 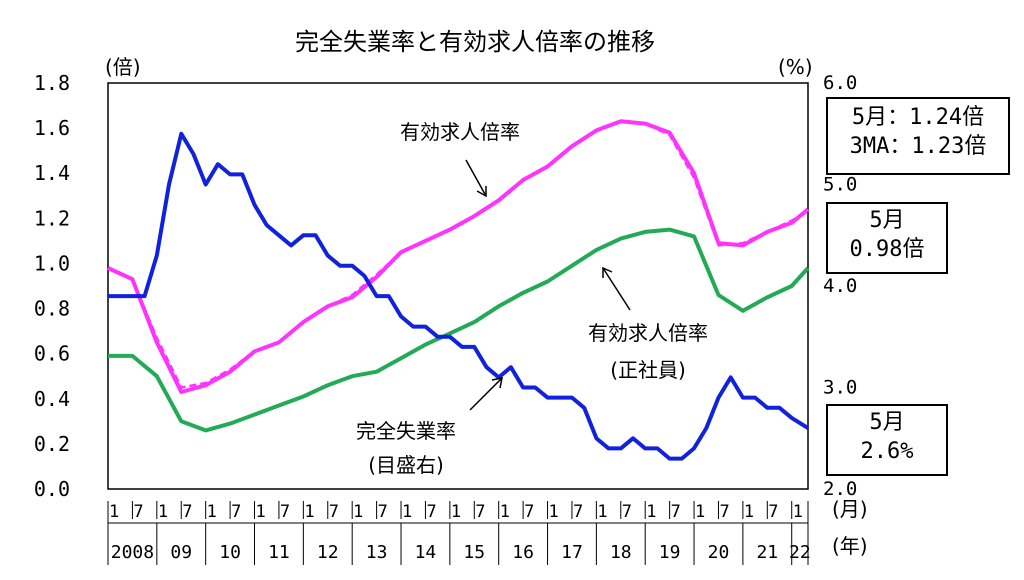 What do you see at coordinates (795, 67) in the screenshot?
I see `right-axis-unit: (%)` at bounding box center [795, 67].